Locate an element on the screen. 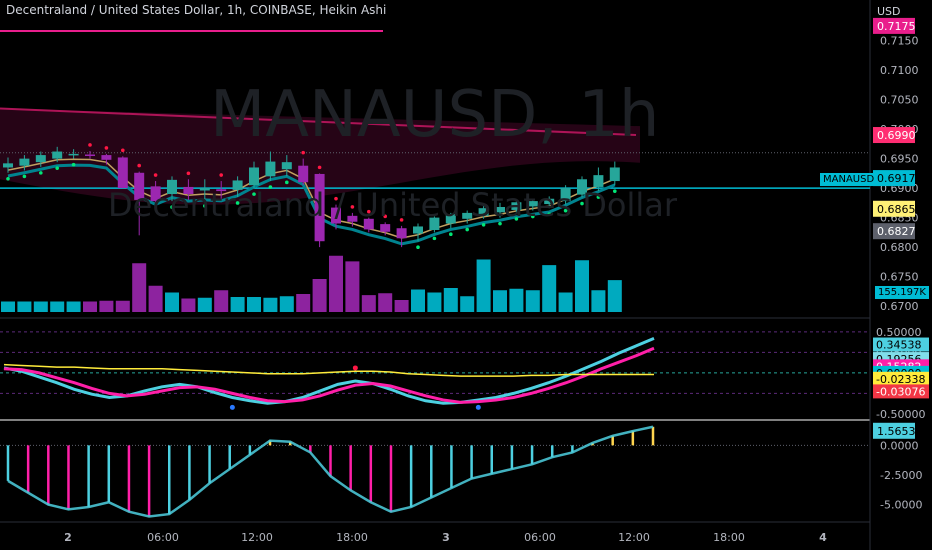 This screenshot has width=932, height=550. time-axis-label: 2 is located at coordinates (68, 537).